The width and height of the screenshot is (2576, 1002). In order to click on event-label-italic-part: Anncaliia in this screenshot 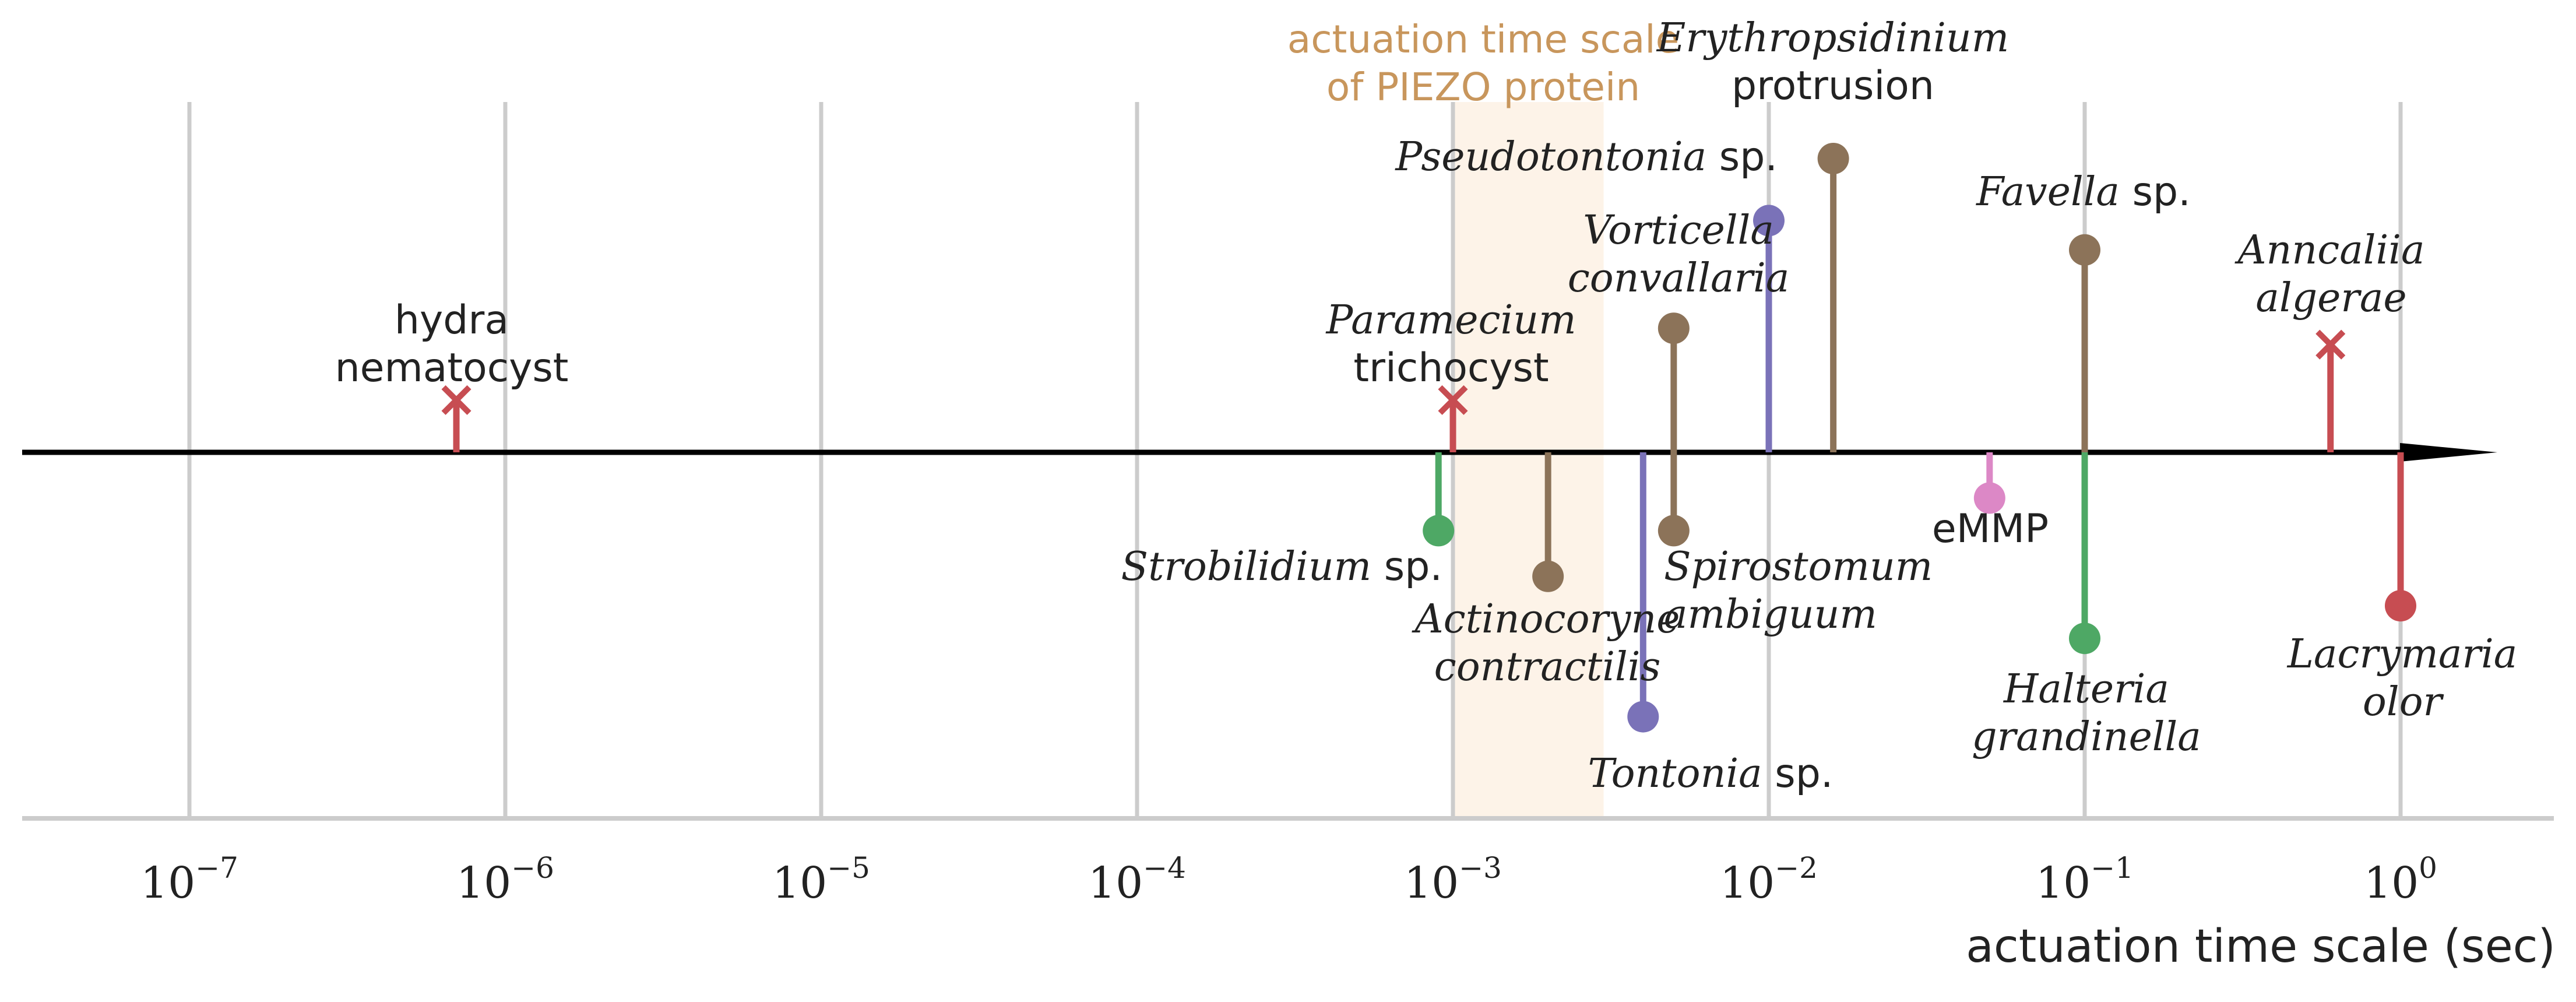, I will do `click(2329, 250)`.